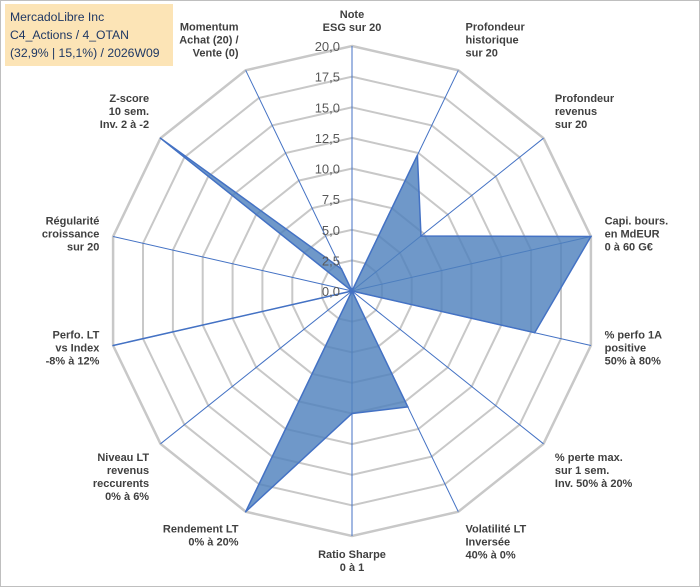  Describe the element at coordinates (496, 41) in the screenshot. I see `category-label: Profondeur historique sur 20` at that location.